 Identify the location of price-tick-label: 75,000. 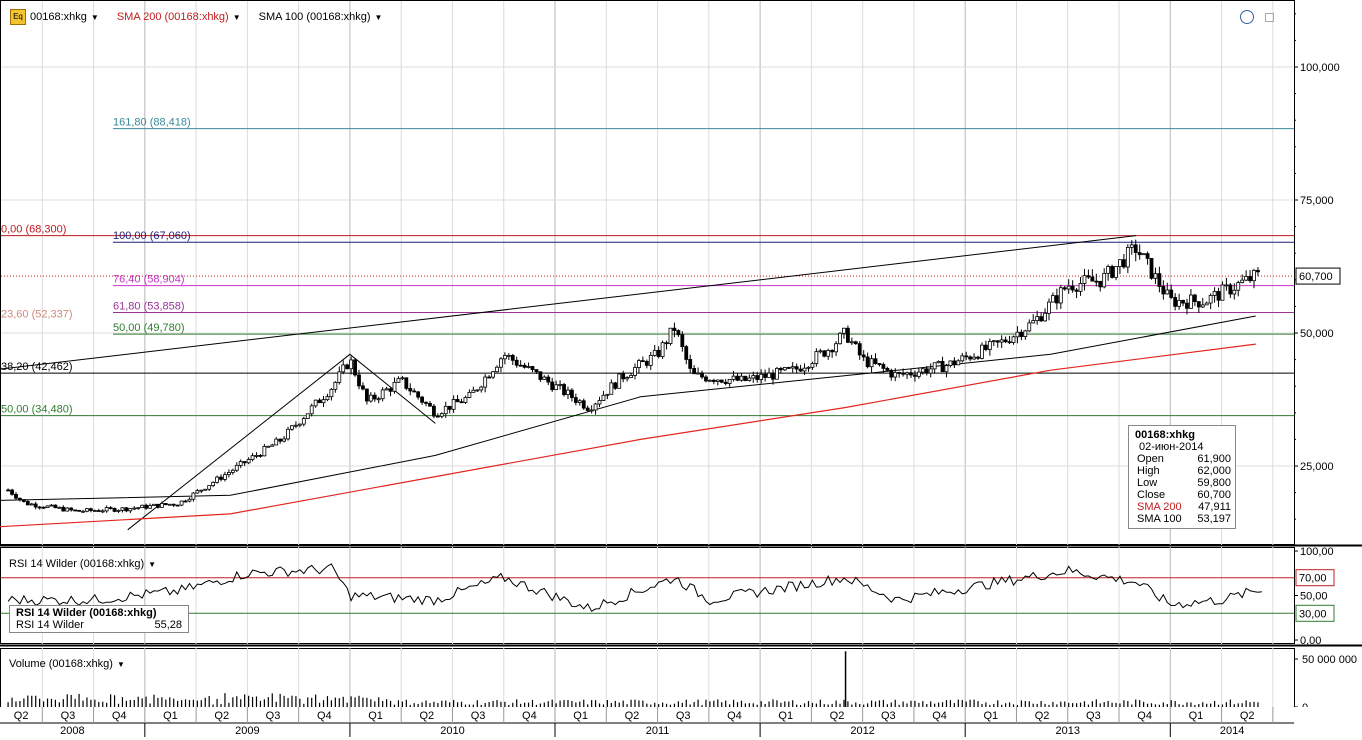
(1317, 201).